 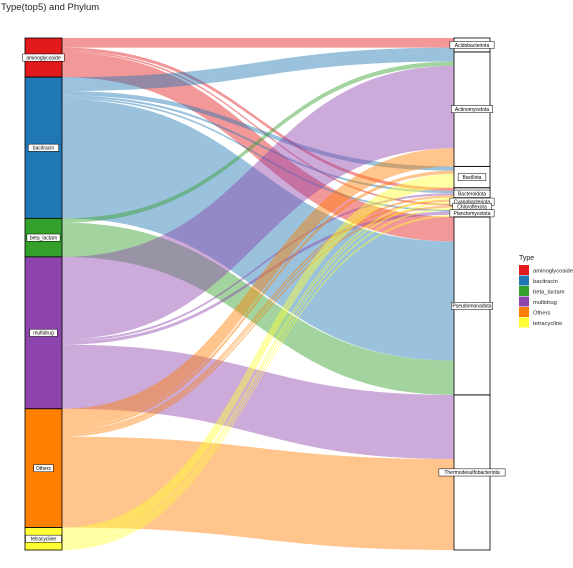 I want to click on left-stratum-label-box-beta-lactam, so click(x=43, y=237).